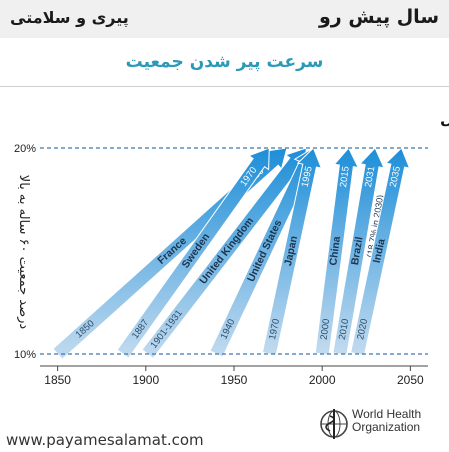  I want to click on divider, so click(224, 86).